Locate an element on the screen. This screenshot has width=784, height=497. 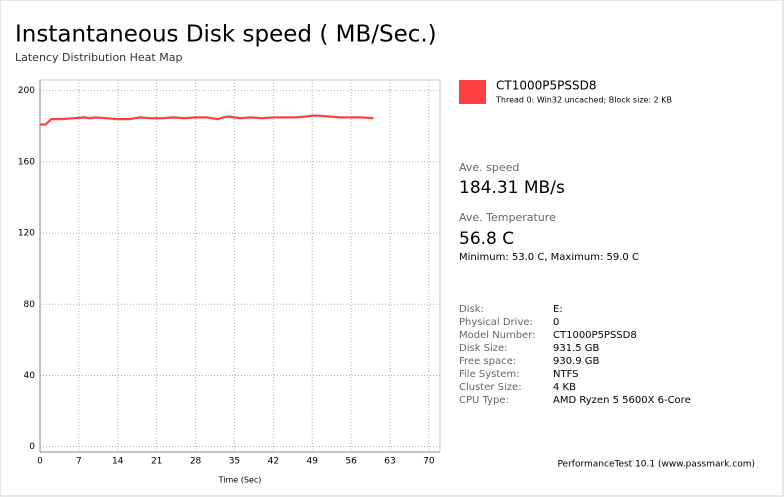
info-label: Model Number: is located at coordinates (497, 335).